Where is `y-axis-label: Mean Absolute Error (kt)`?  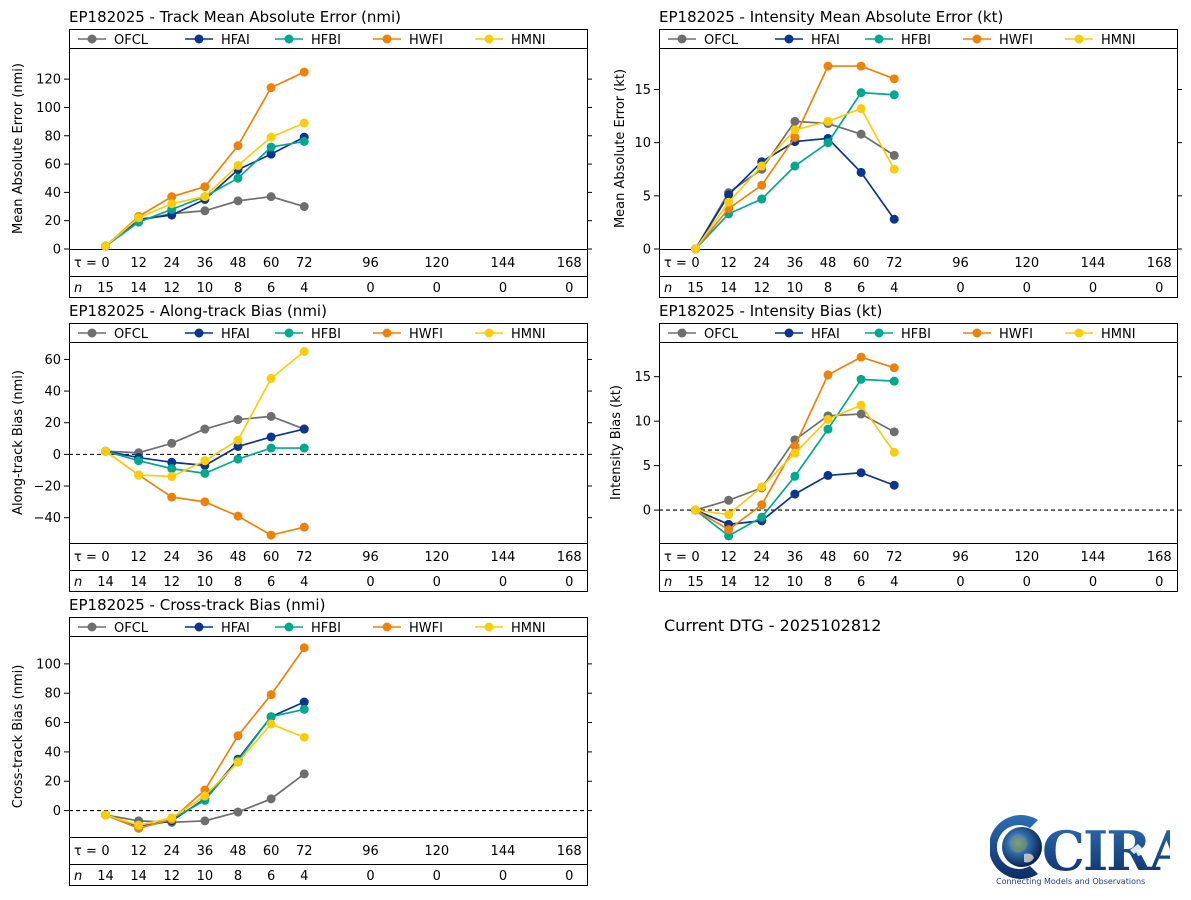 y-axis-label: Mean Absolute Error (kt) is located at coordinates (620, 148).